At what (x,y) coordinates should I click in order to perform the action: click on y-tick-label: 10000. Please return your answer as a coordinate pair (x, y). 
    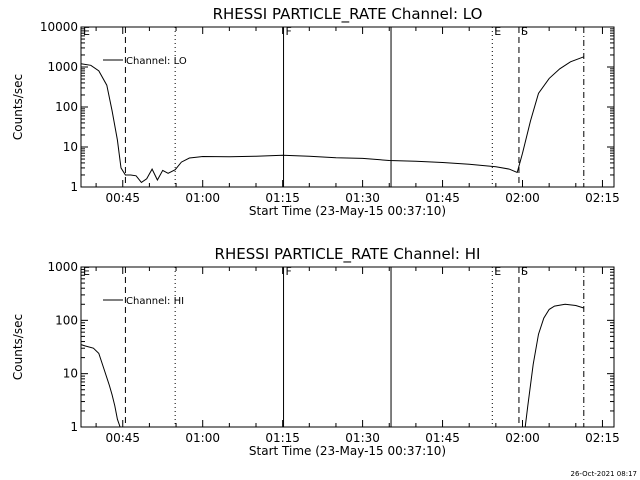
    Looking at the image, I should click on (59, 27).